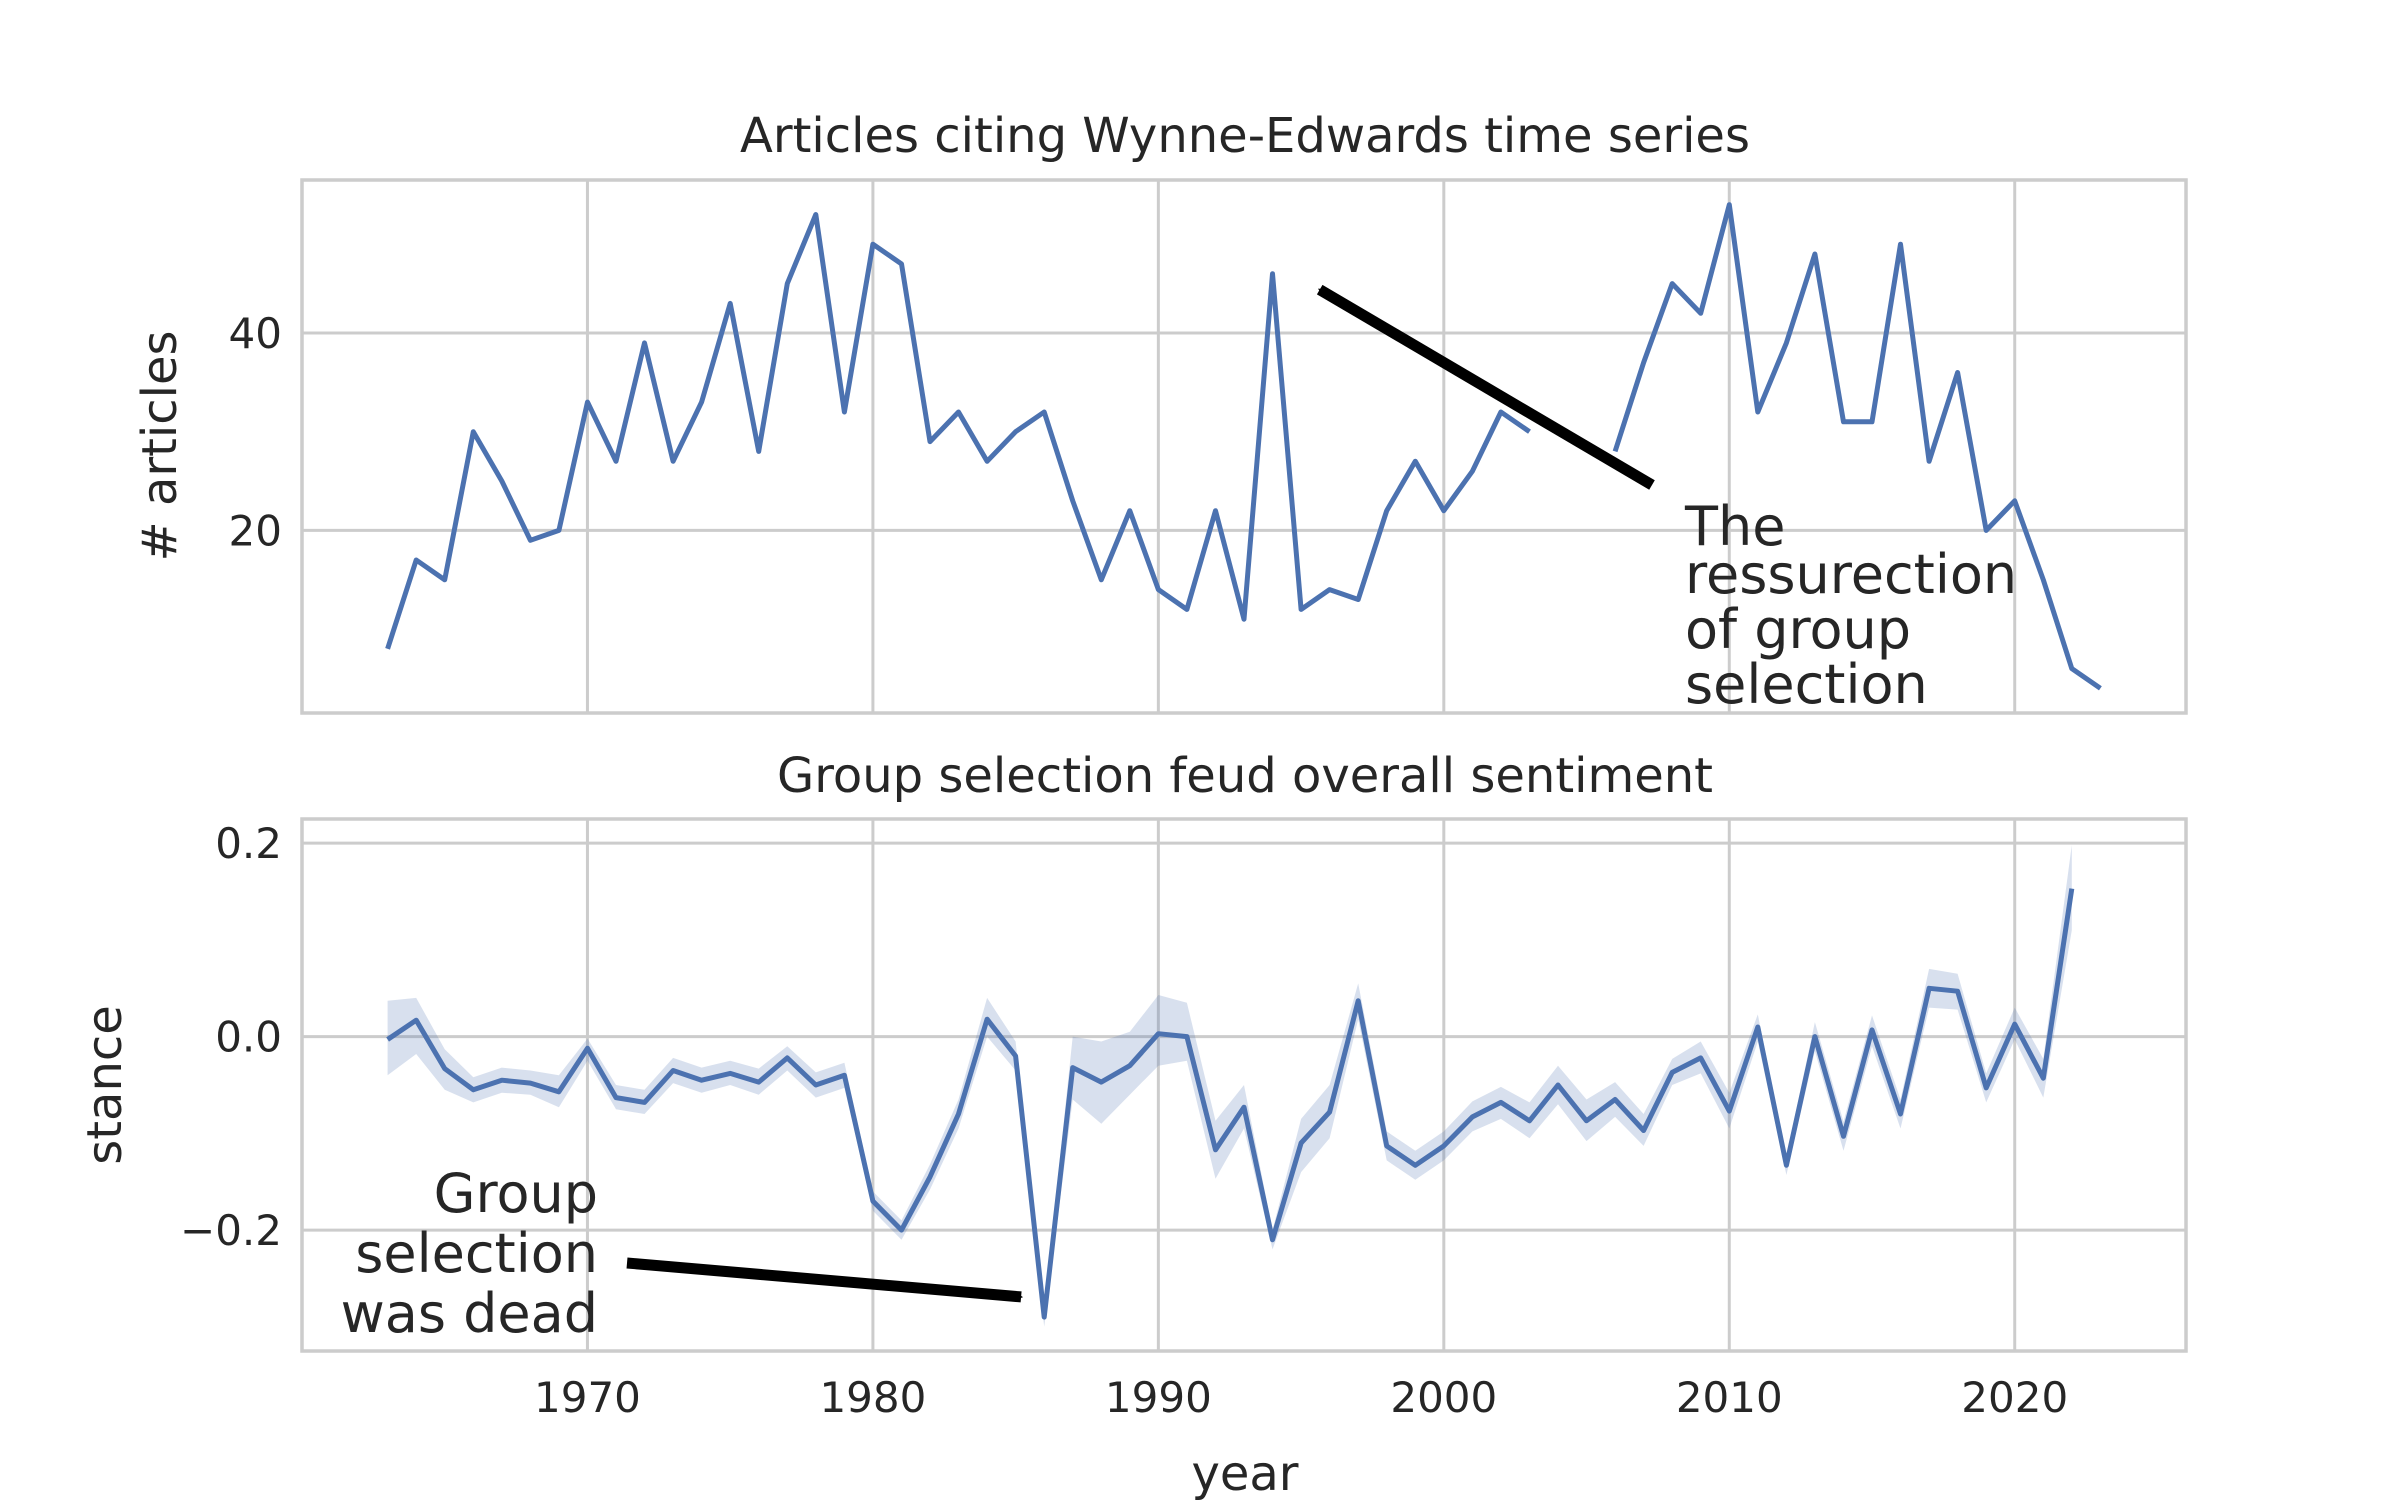 Image resolution: width=2400 pixels, height=1500 pixels. I want to click on chart-title: Group selection feud overall sentiment, so click(1245, 776).